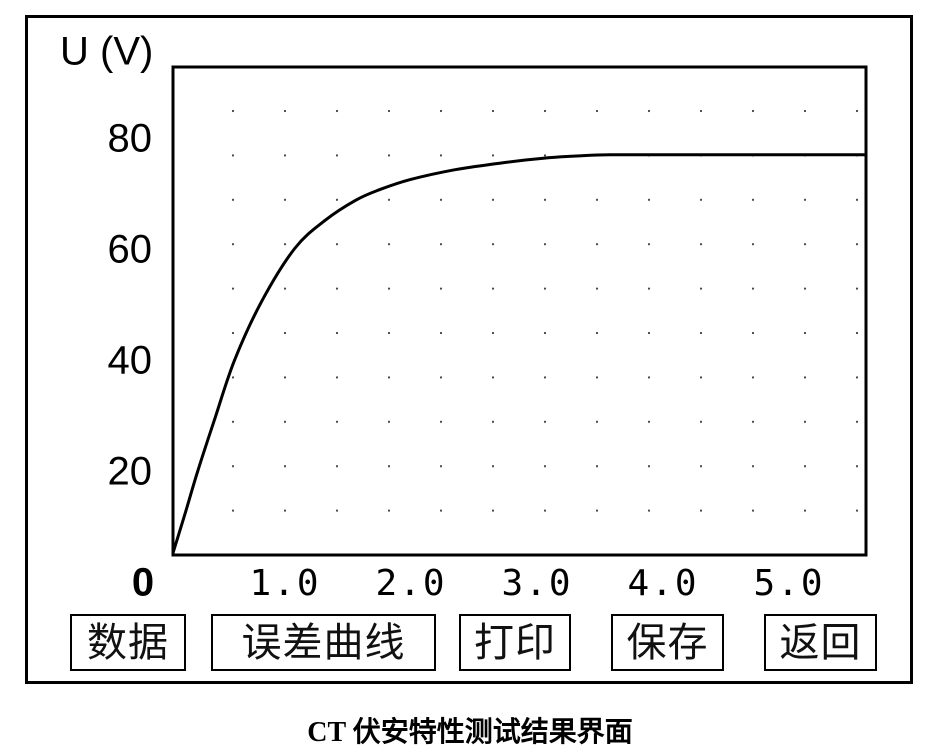 The image size is (940, 754). What do you see at coordinates (667, 642) in the screenshot?
I see `save-button: 保存` at bounding box center [667, 642].